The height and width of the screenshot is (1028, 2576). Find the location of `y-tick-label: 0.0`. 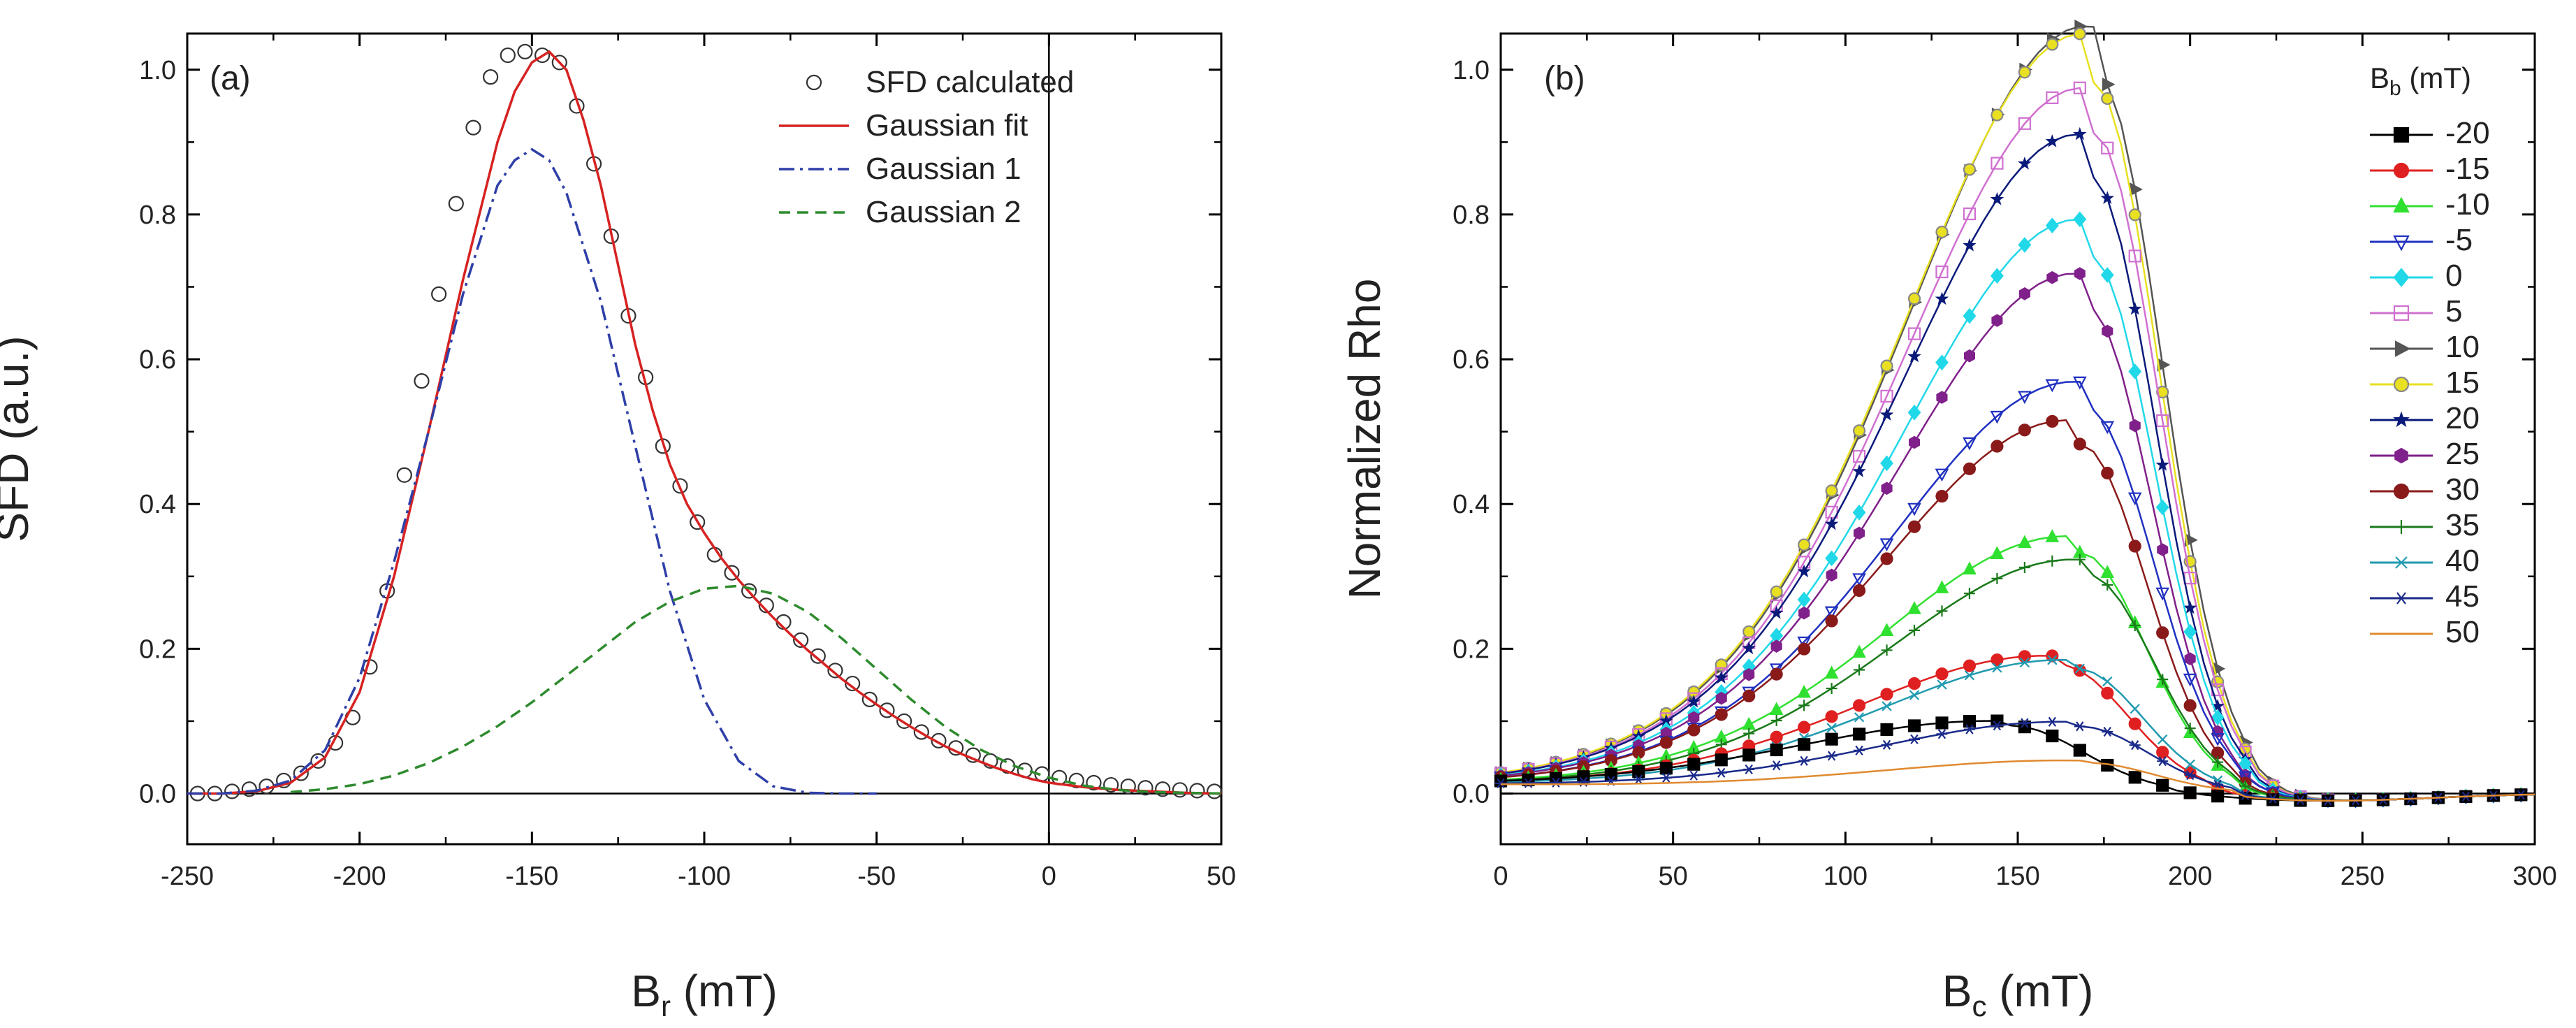

y-tick-label: 0.0 is located at coordinates (1472, 794).